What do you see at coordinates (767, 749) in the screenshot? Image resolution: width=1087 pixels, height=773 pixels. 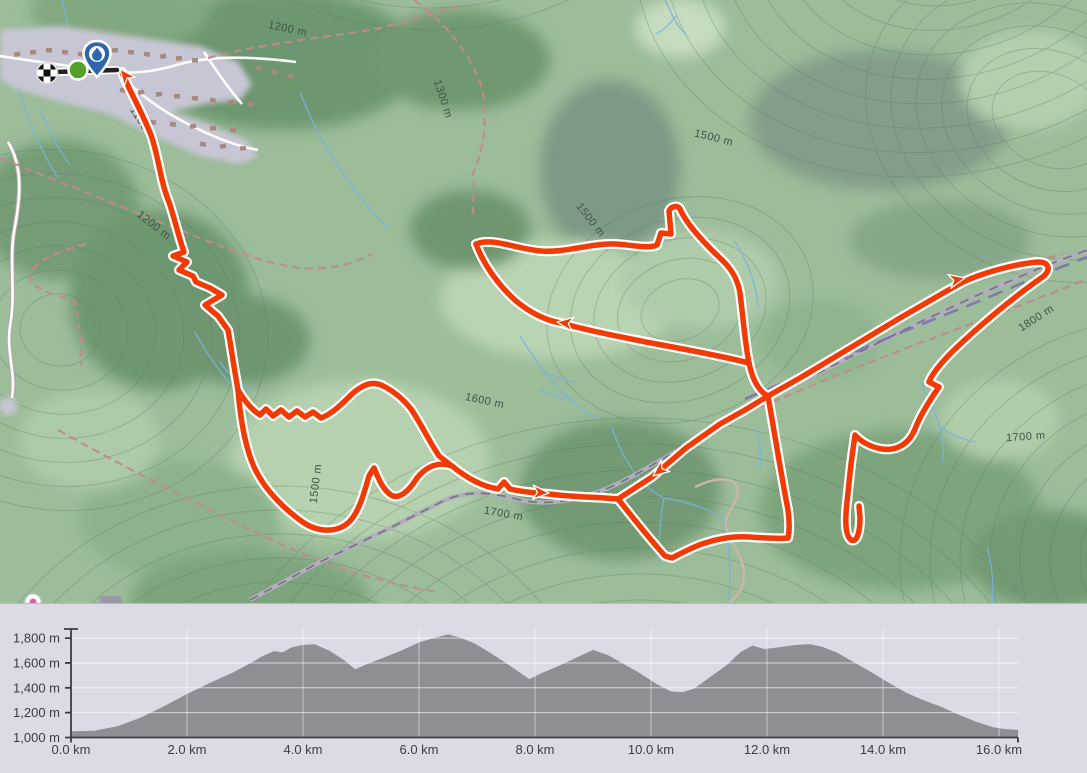 I see `x-axis-tick-label: 12.0 km` at bounding box center [767, 749].